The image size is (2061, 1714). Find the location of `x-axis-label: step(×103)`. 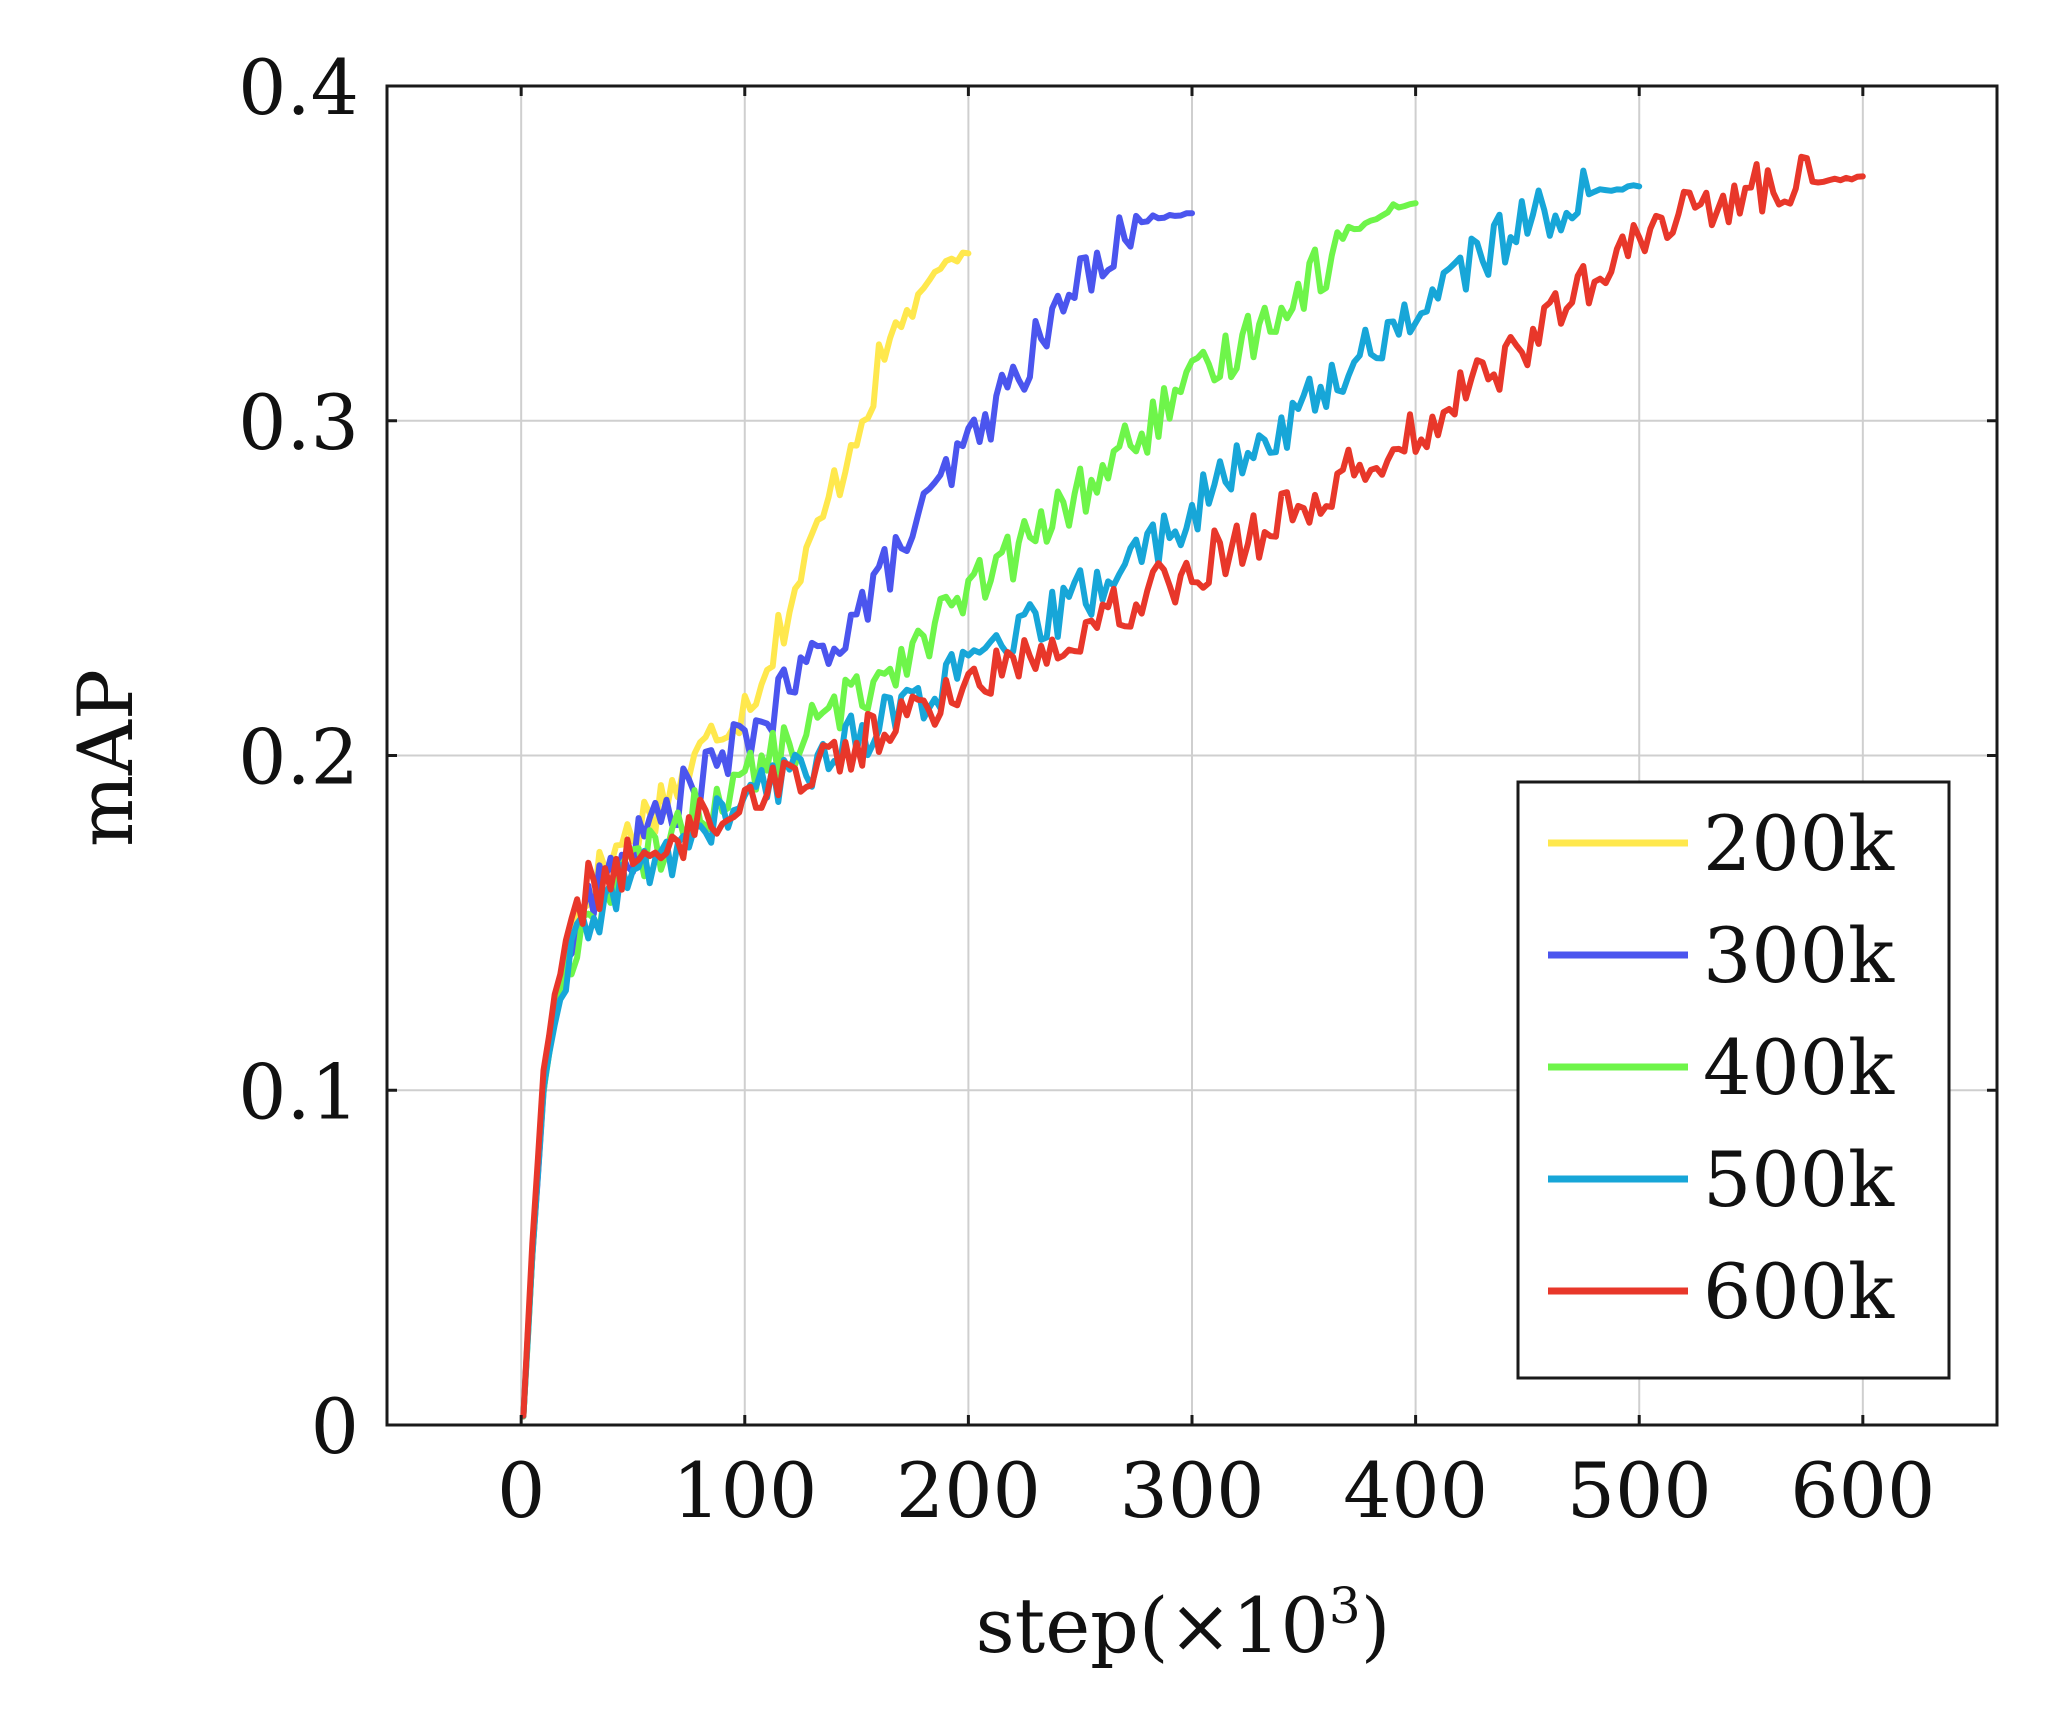

x-axis-label: step(×103) is located at coordinates (1183, 1623).